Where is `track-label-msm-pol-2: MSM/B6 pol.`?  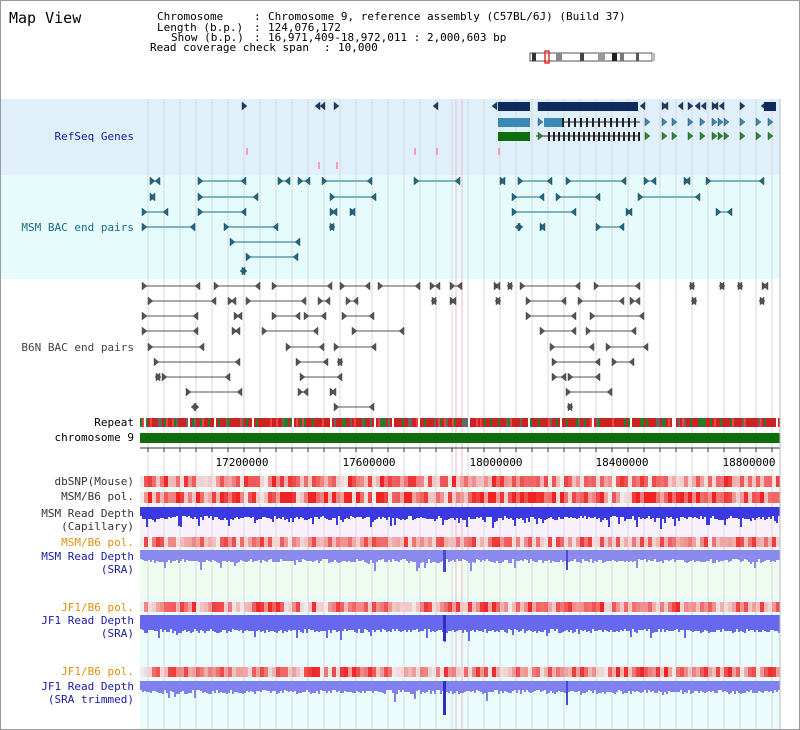 track-label-msm-pol-2: MSM/B6 pol. is located at coordinates (97, 542).